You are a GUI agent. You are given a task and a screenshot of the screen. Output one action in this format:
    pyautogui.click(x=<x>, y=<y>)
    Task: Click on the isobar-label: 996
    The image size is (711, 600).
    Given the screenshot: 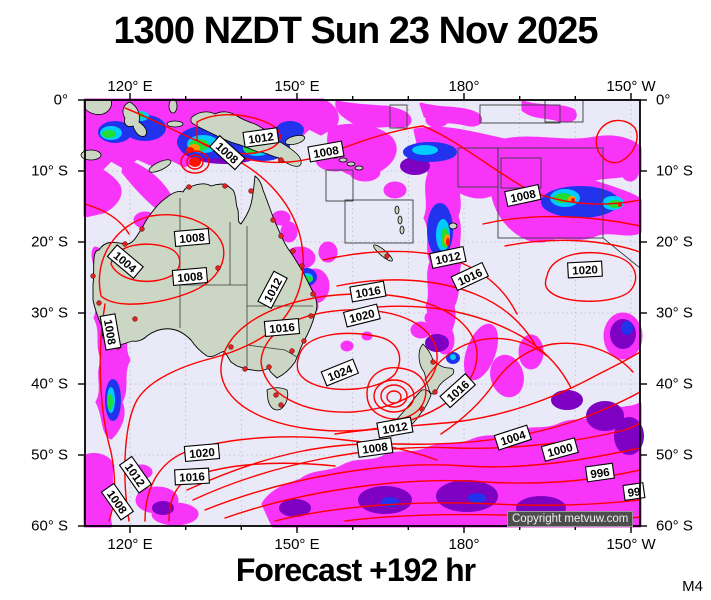 What is the action you would take?
    pyautogui.click(x=599, y=472)
    